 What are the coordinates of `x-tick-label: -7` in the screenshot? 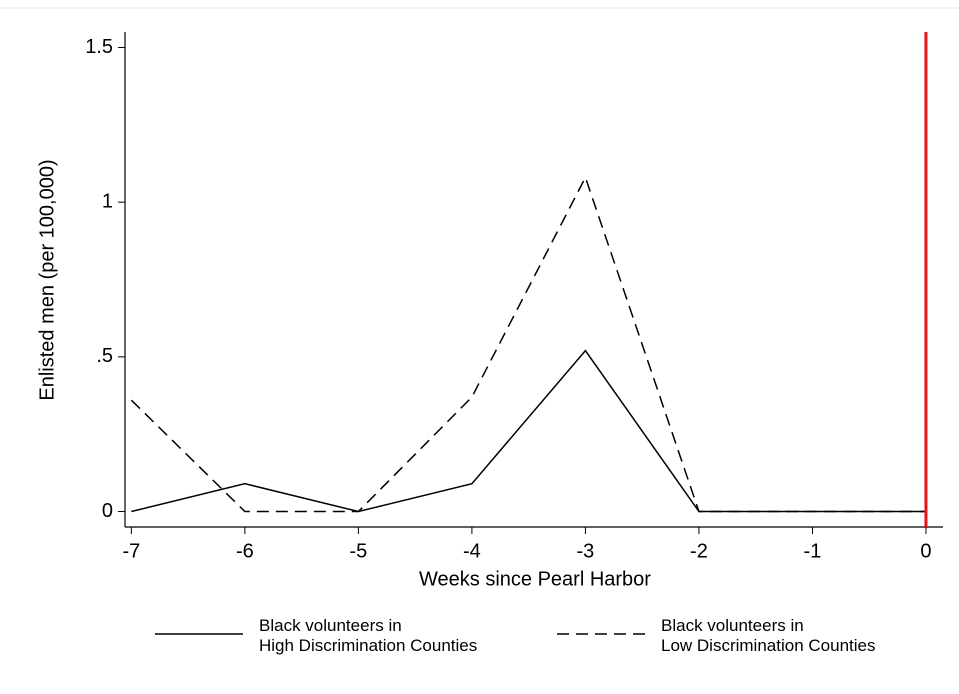 It's located at (131, 551).